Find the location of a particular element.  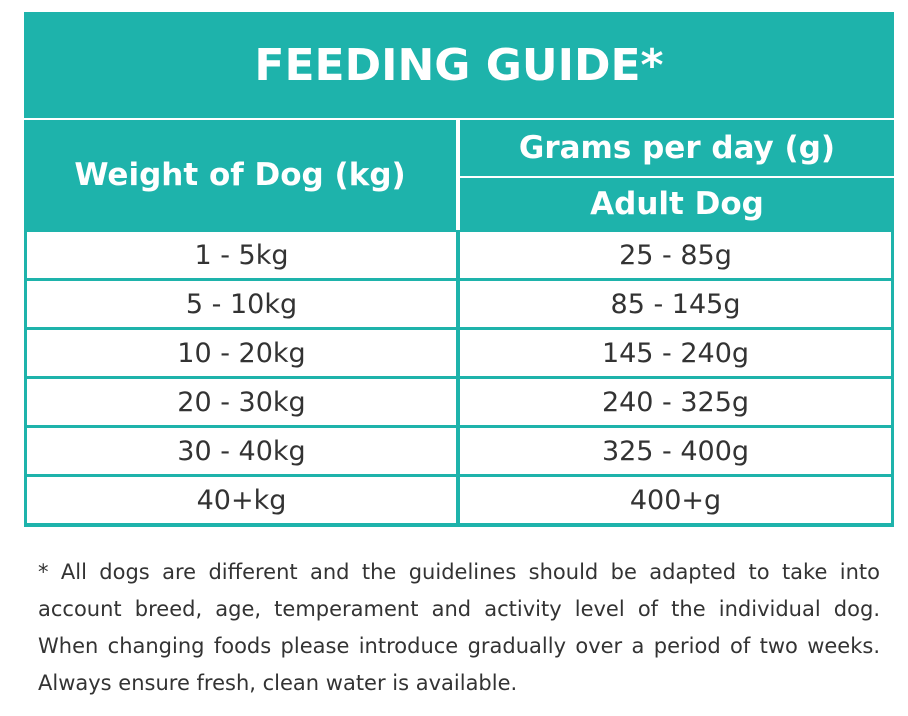

grams-cell: 325 - 400g is located at coordinates (675, 452).